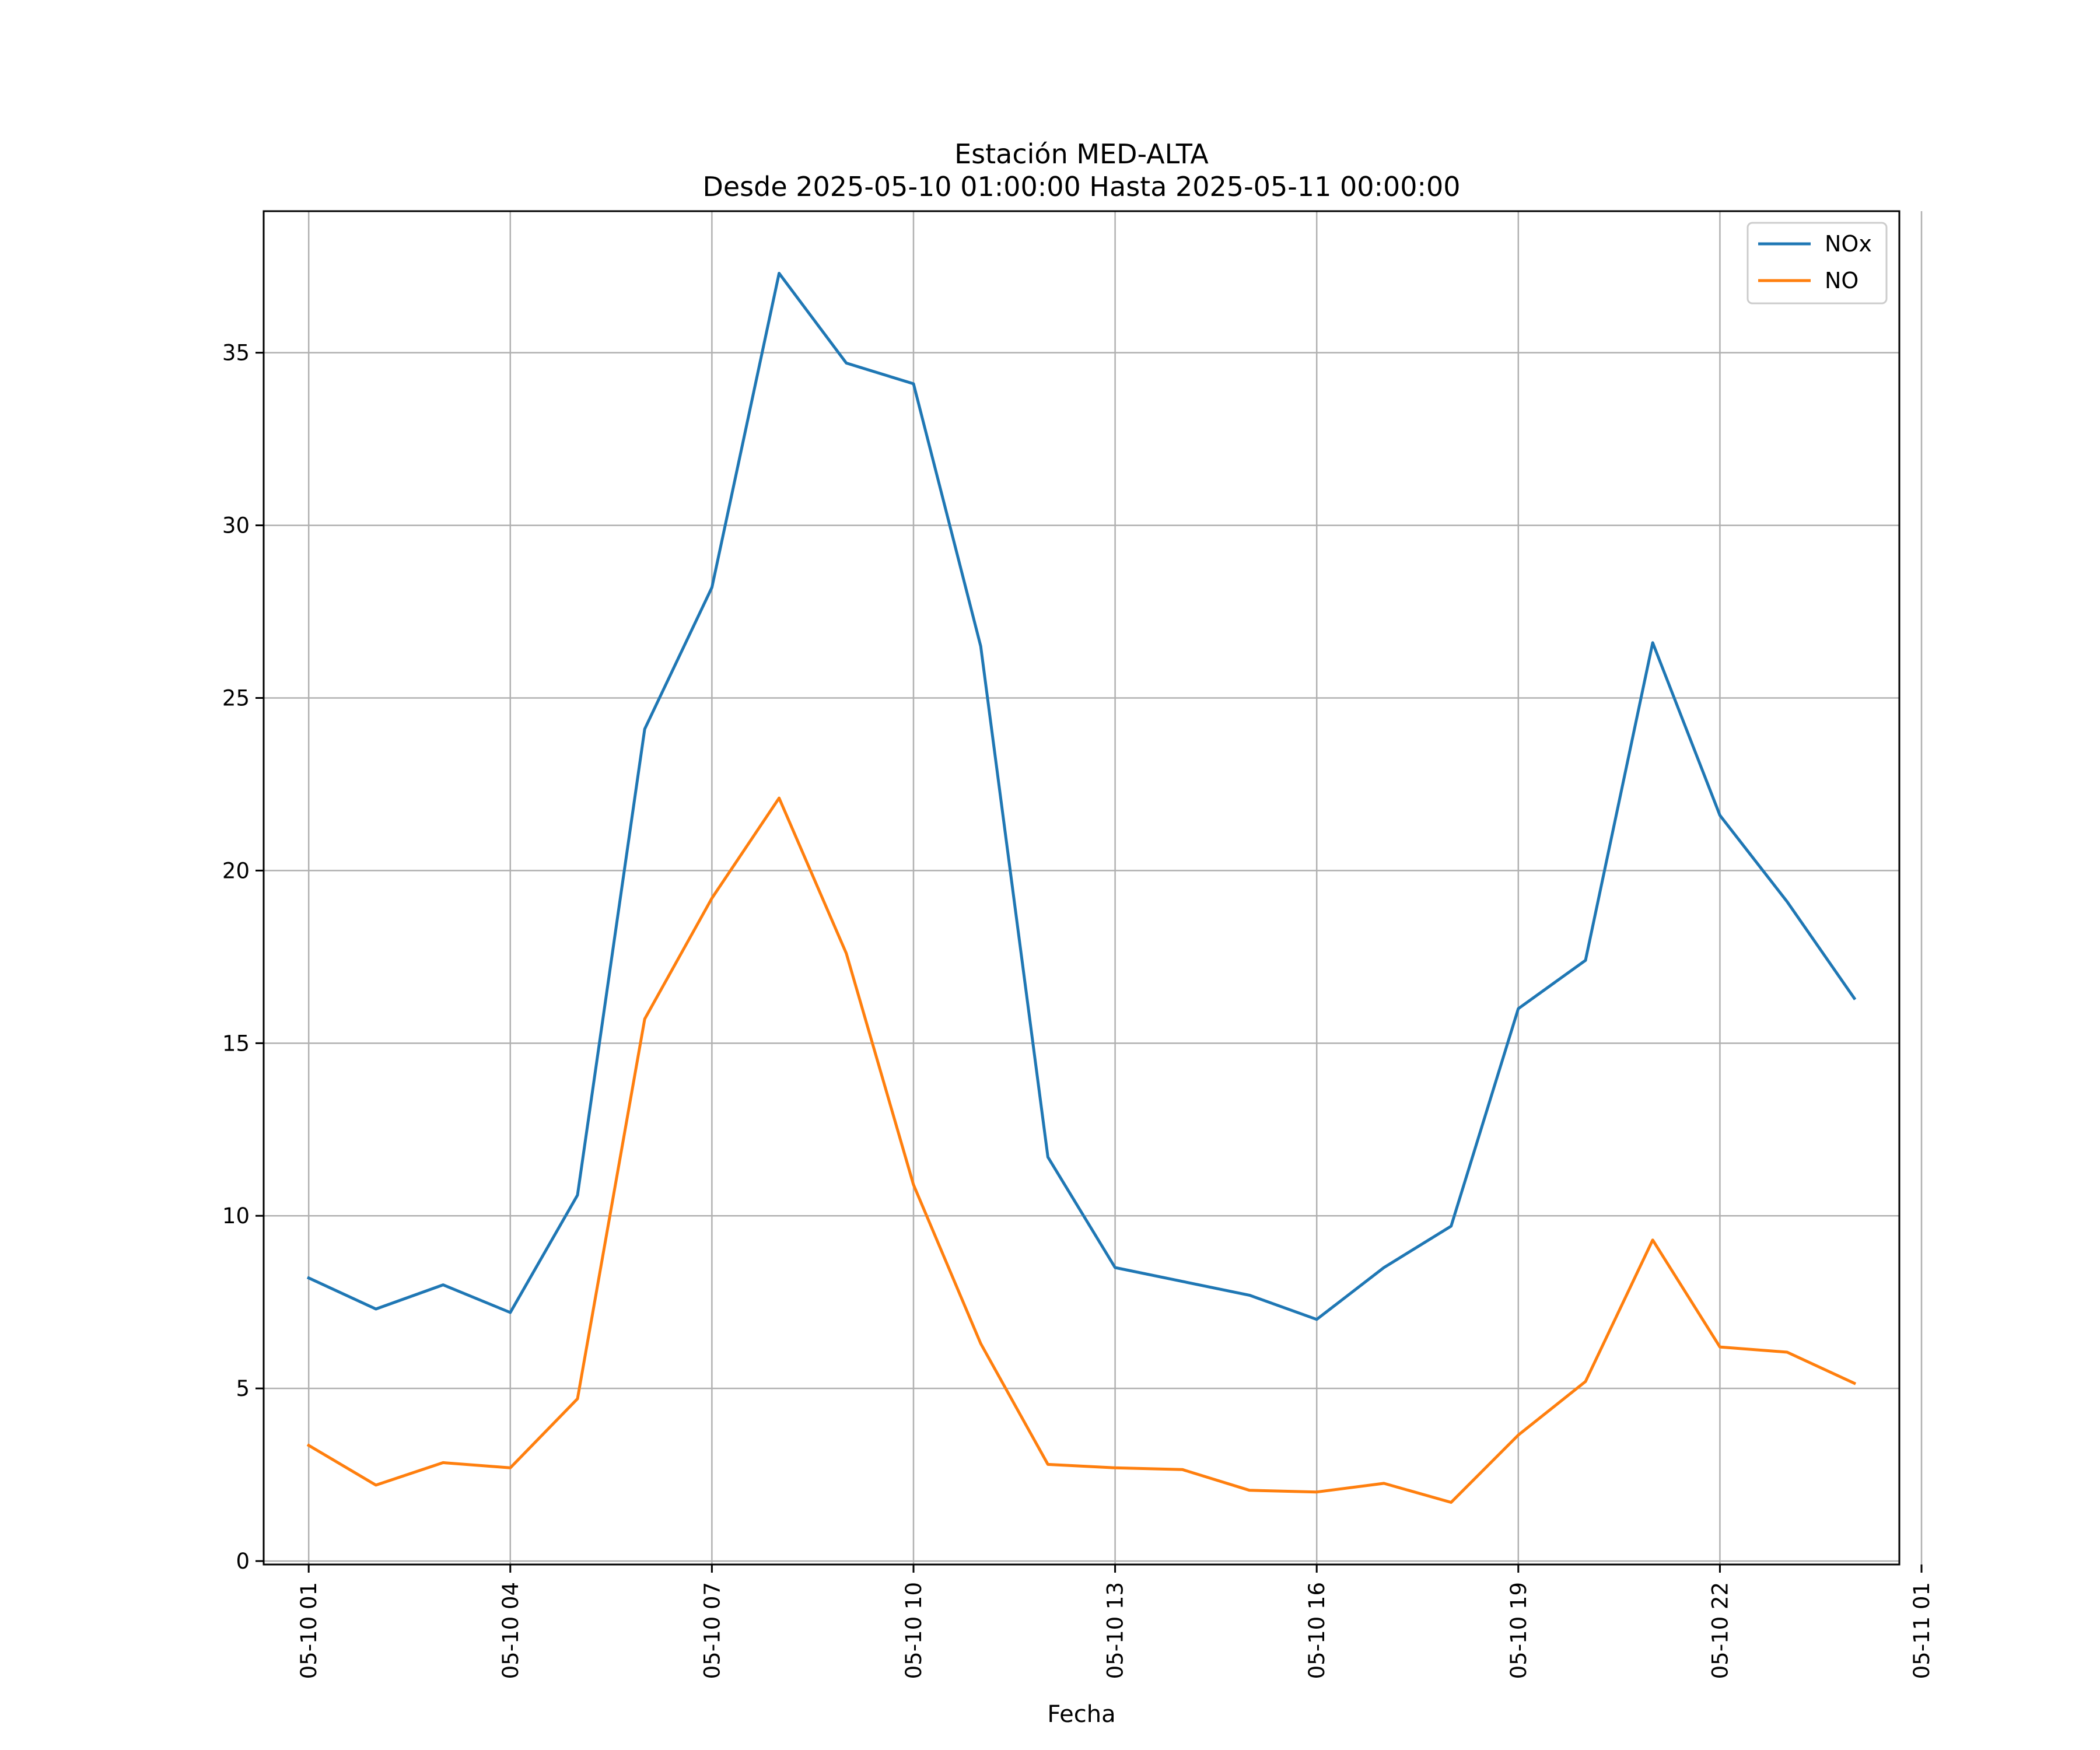 This screenshot has height=1750, width=2100. Describe the element at coordinates (1316, 1630) in the screenshot. I see `x-tick-label: 05-10 16` at that location.